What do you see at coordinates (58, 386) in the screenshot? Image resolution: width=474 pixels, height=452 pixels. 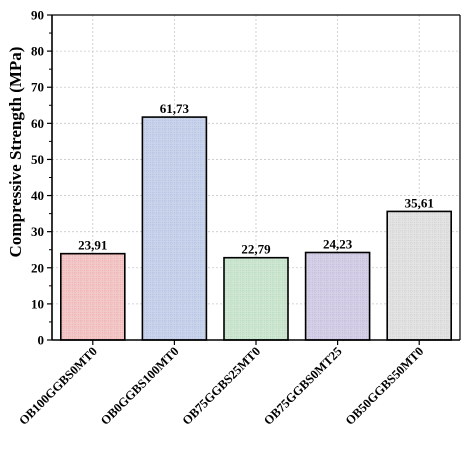 I see `x-tick-label: OB100GGBS0MT0` at bounding box center [58, 386].